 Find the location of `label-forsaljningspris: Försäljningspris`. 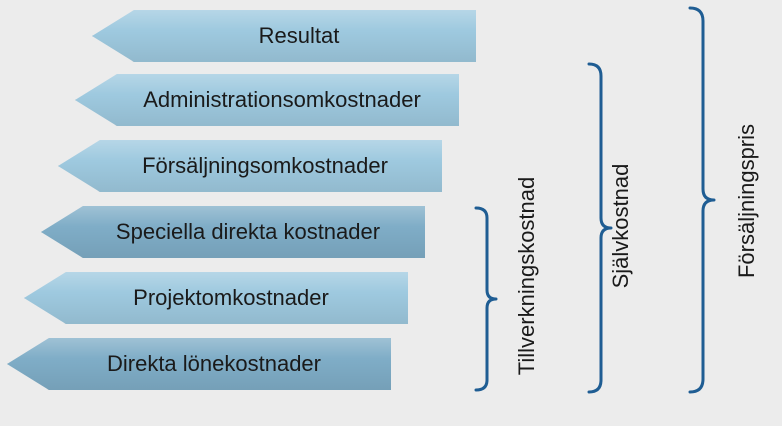

label-forsaljningspris: Försäljningspris is located at coordinates (746, 201).